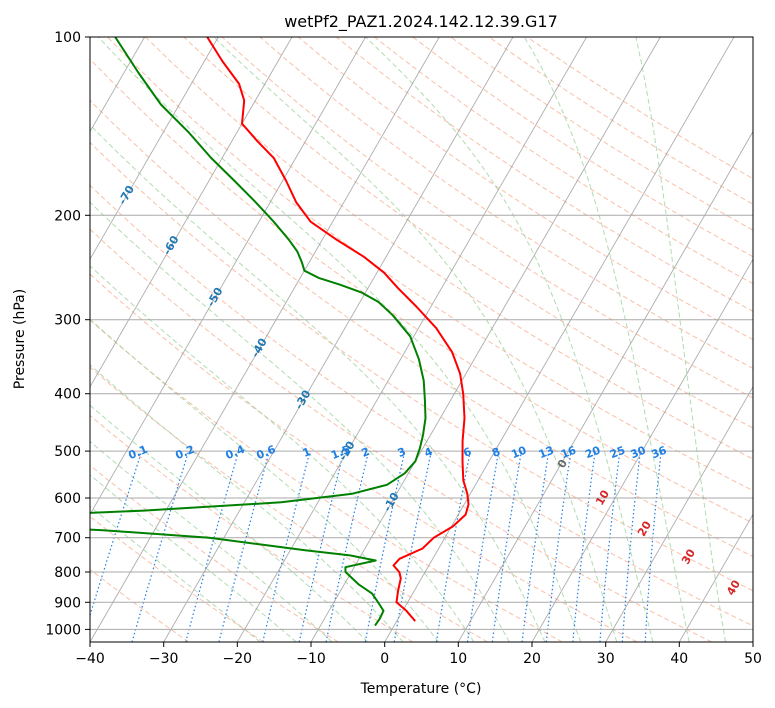 The height and width of the screenshot is (708, 775). What do you see at coordinates (402, 452) in the screenshot?
I see `mixing-ratio-label: 3` at bounding box center [402, 452].